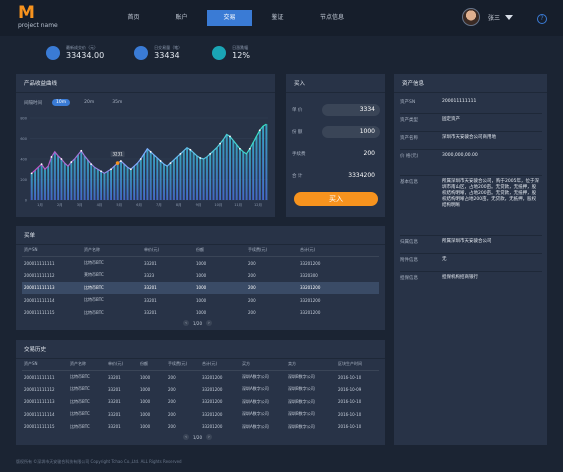 The image size is (563, 472). What do you see at coordinates (357, 364) in the screenshot?
I see `column-header: 区块生产时间` at bounding box center [357, 364].